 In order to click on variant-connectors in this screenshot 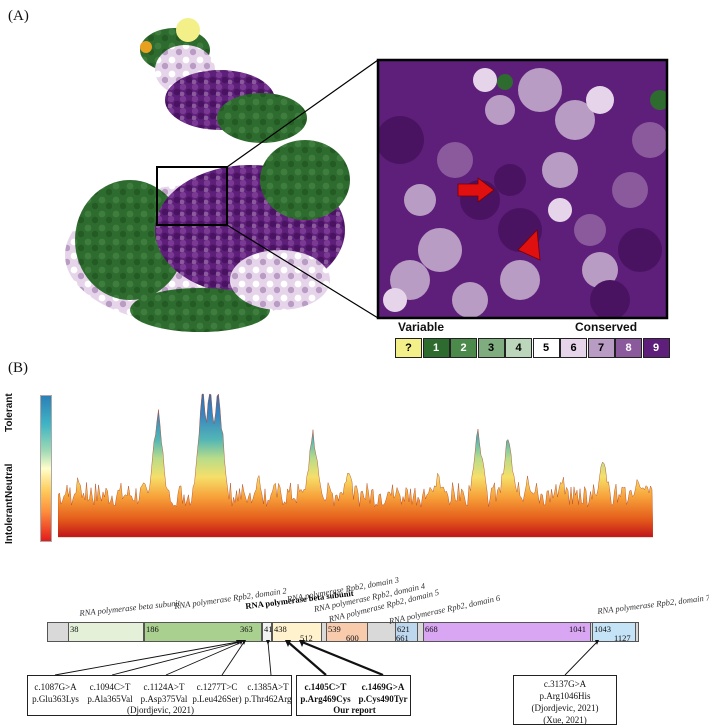, I will do `click(326, 658)`.